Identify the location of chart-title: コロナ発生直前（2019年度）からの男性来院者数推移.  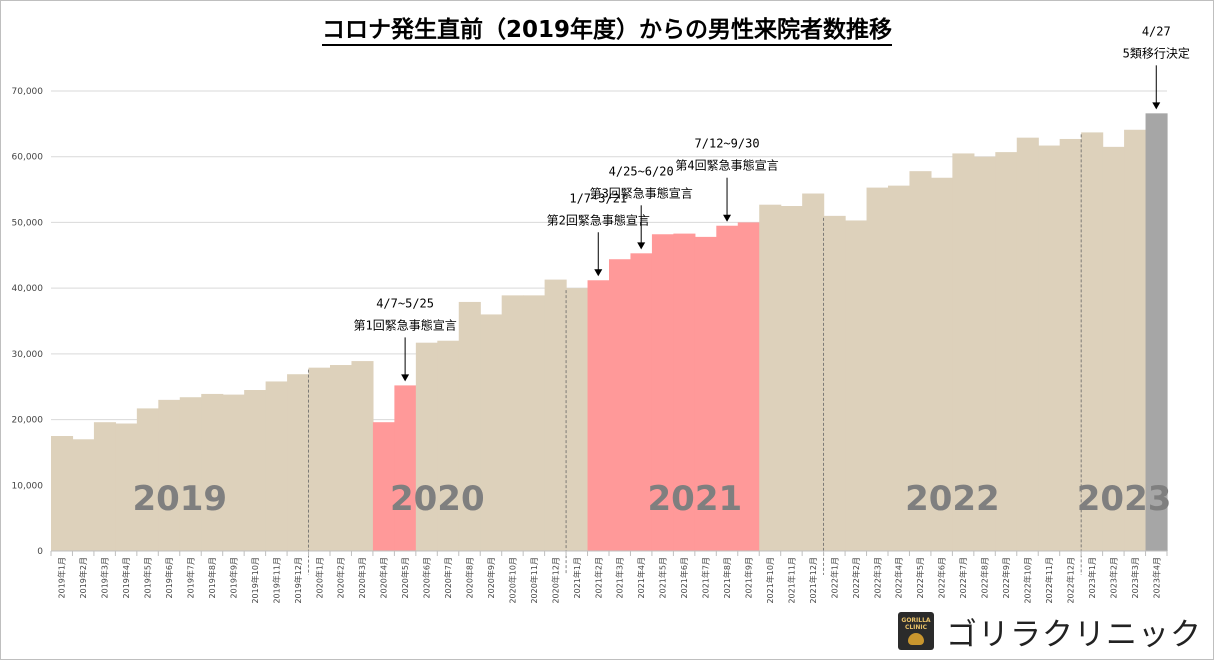
(607, 28).